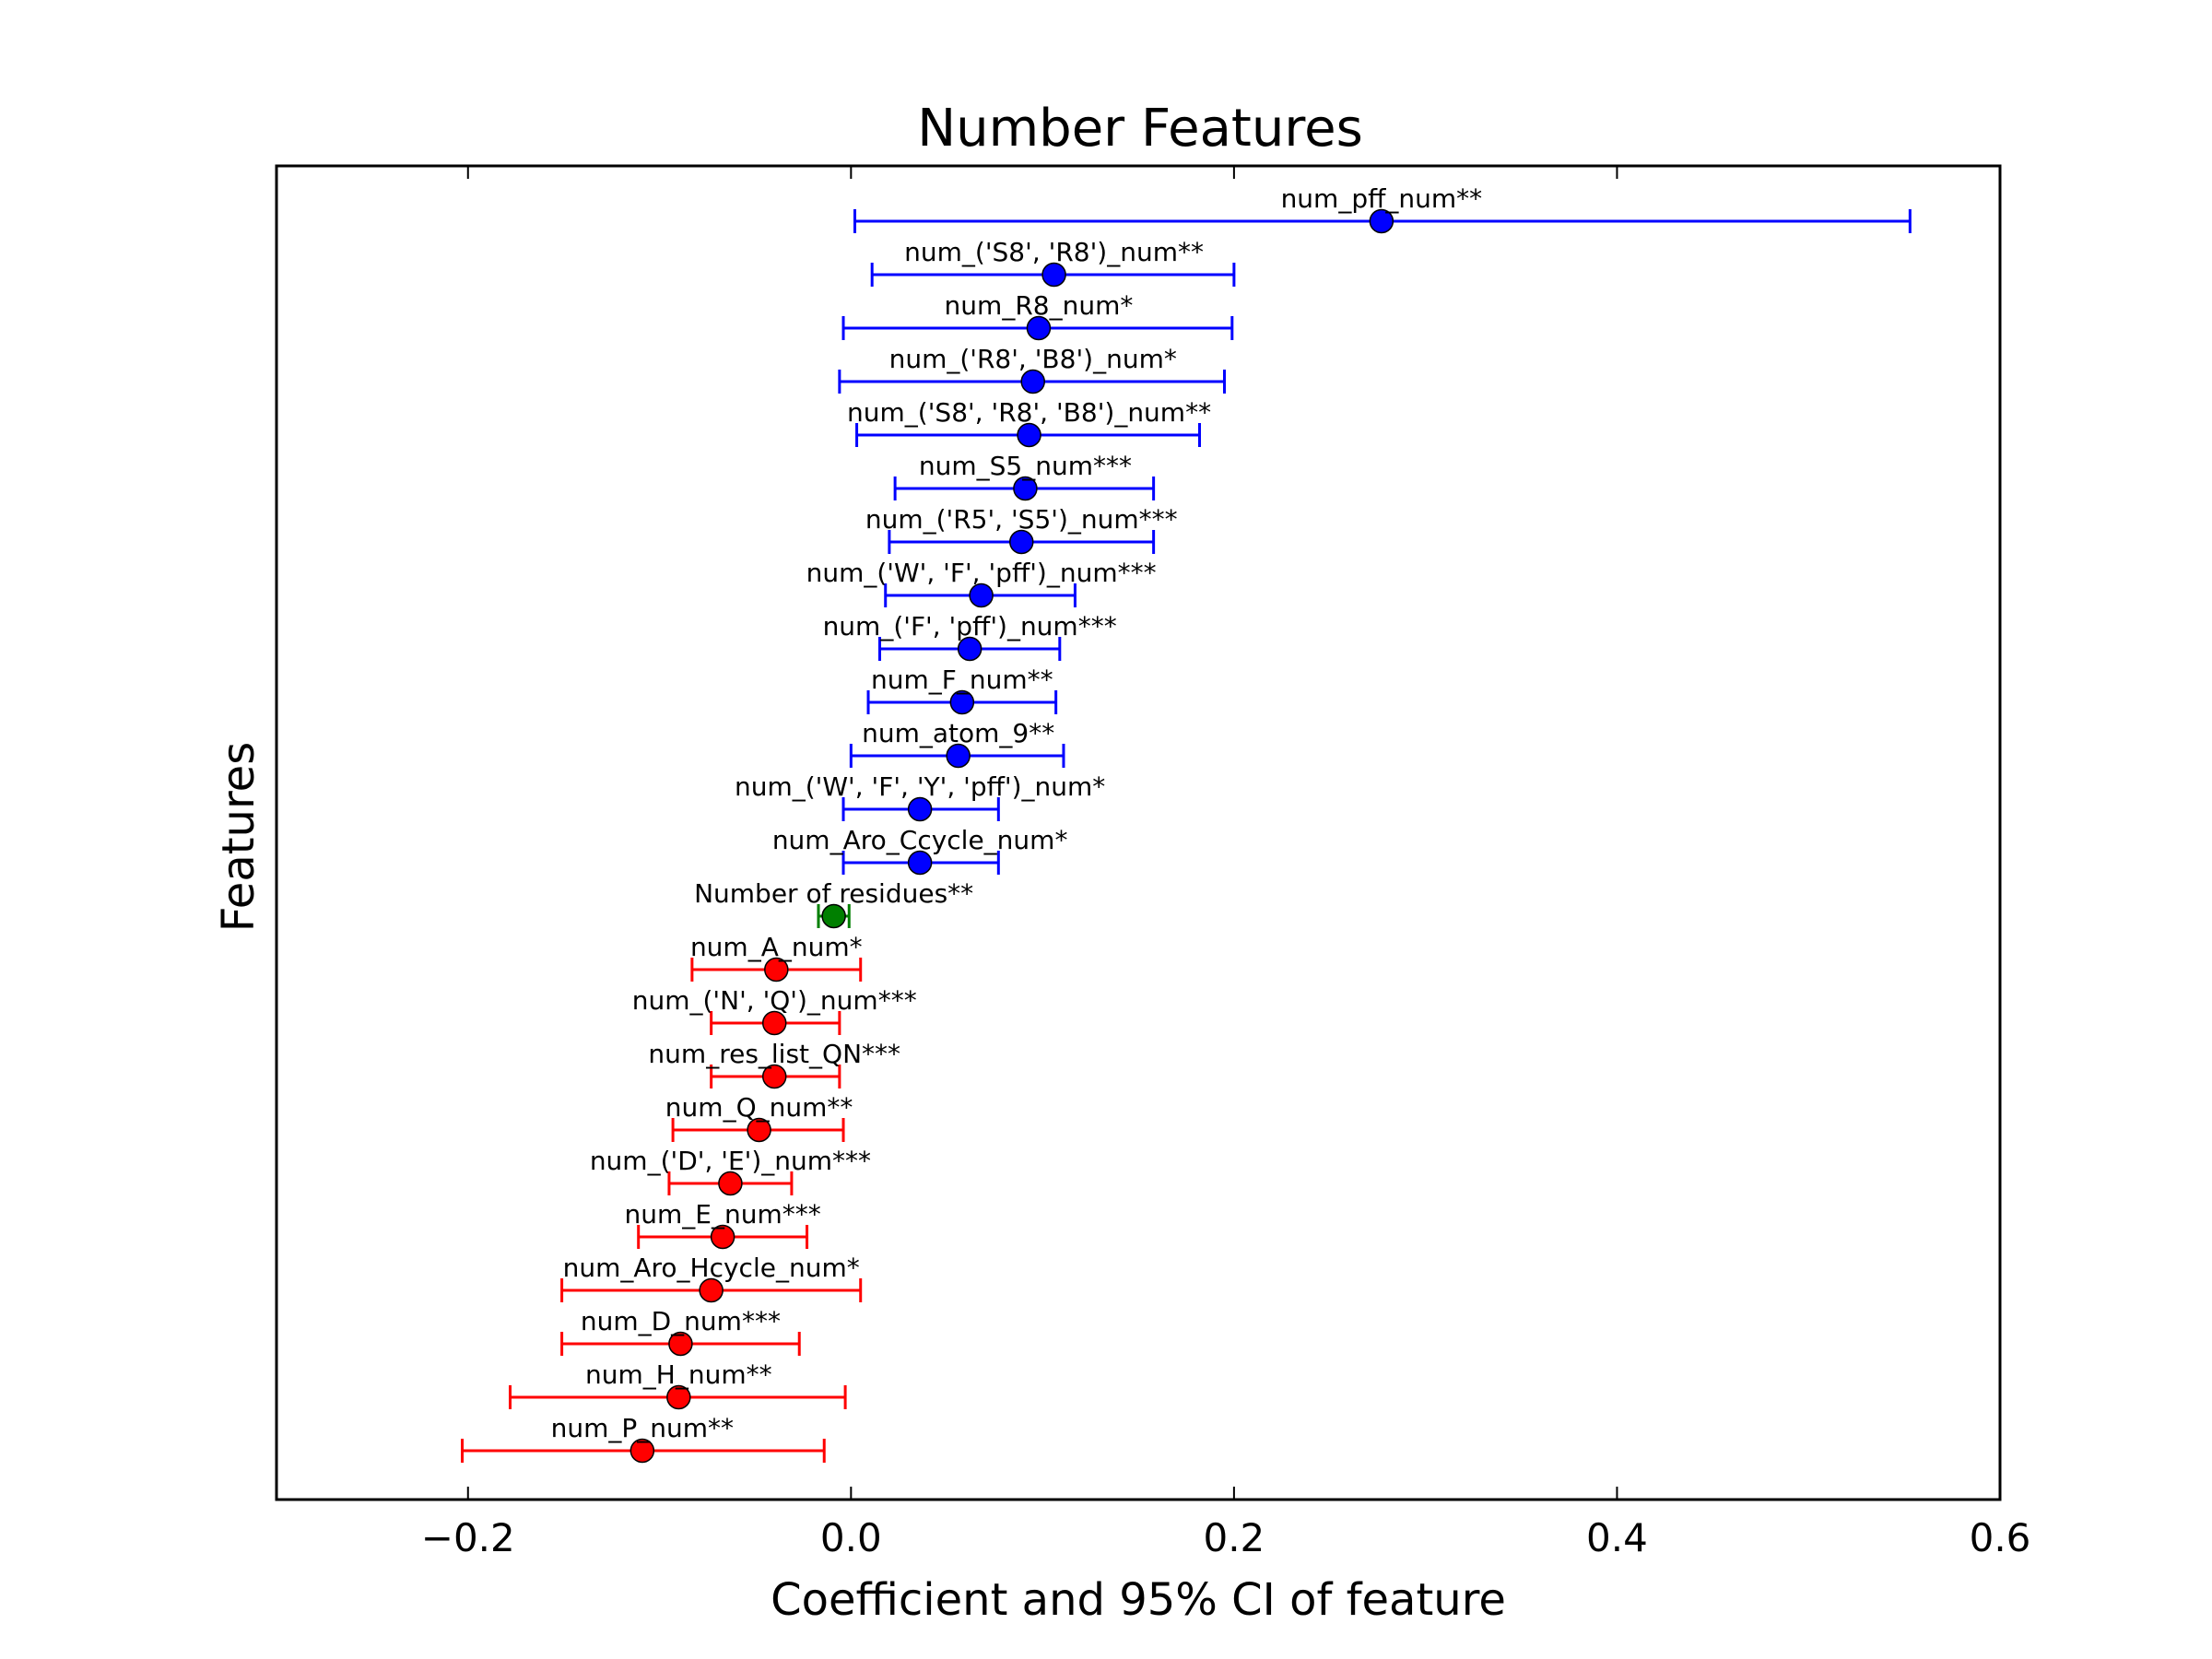 This screenshot has height=1659, width=2212. What do you see at coordinates (642, 1428) in the screenshot?
I see `feature-label: num_P_num**` at bounding box center [642, 1428].